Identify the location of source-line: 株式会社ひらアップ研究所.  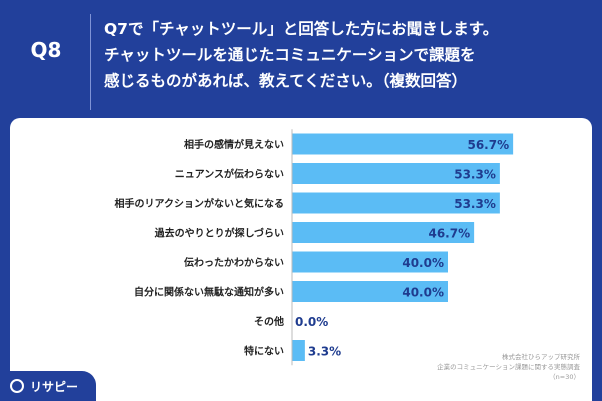
(541, 357).